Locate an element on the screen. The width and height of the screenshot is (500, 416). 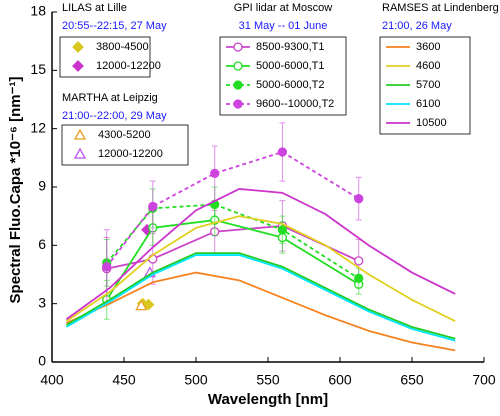
y-tick-label: 12 is located at coordinates (38, 127).